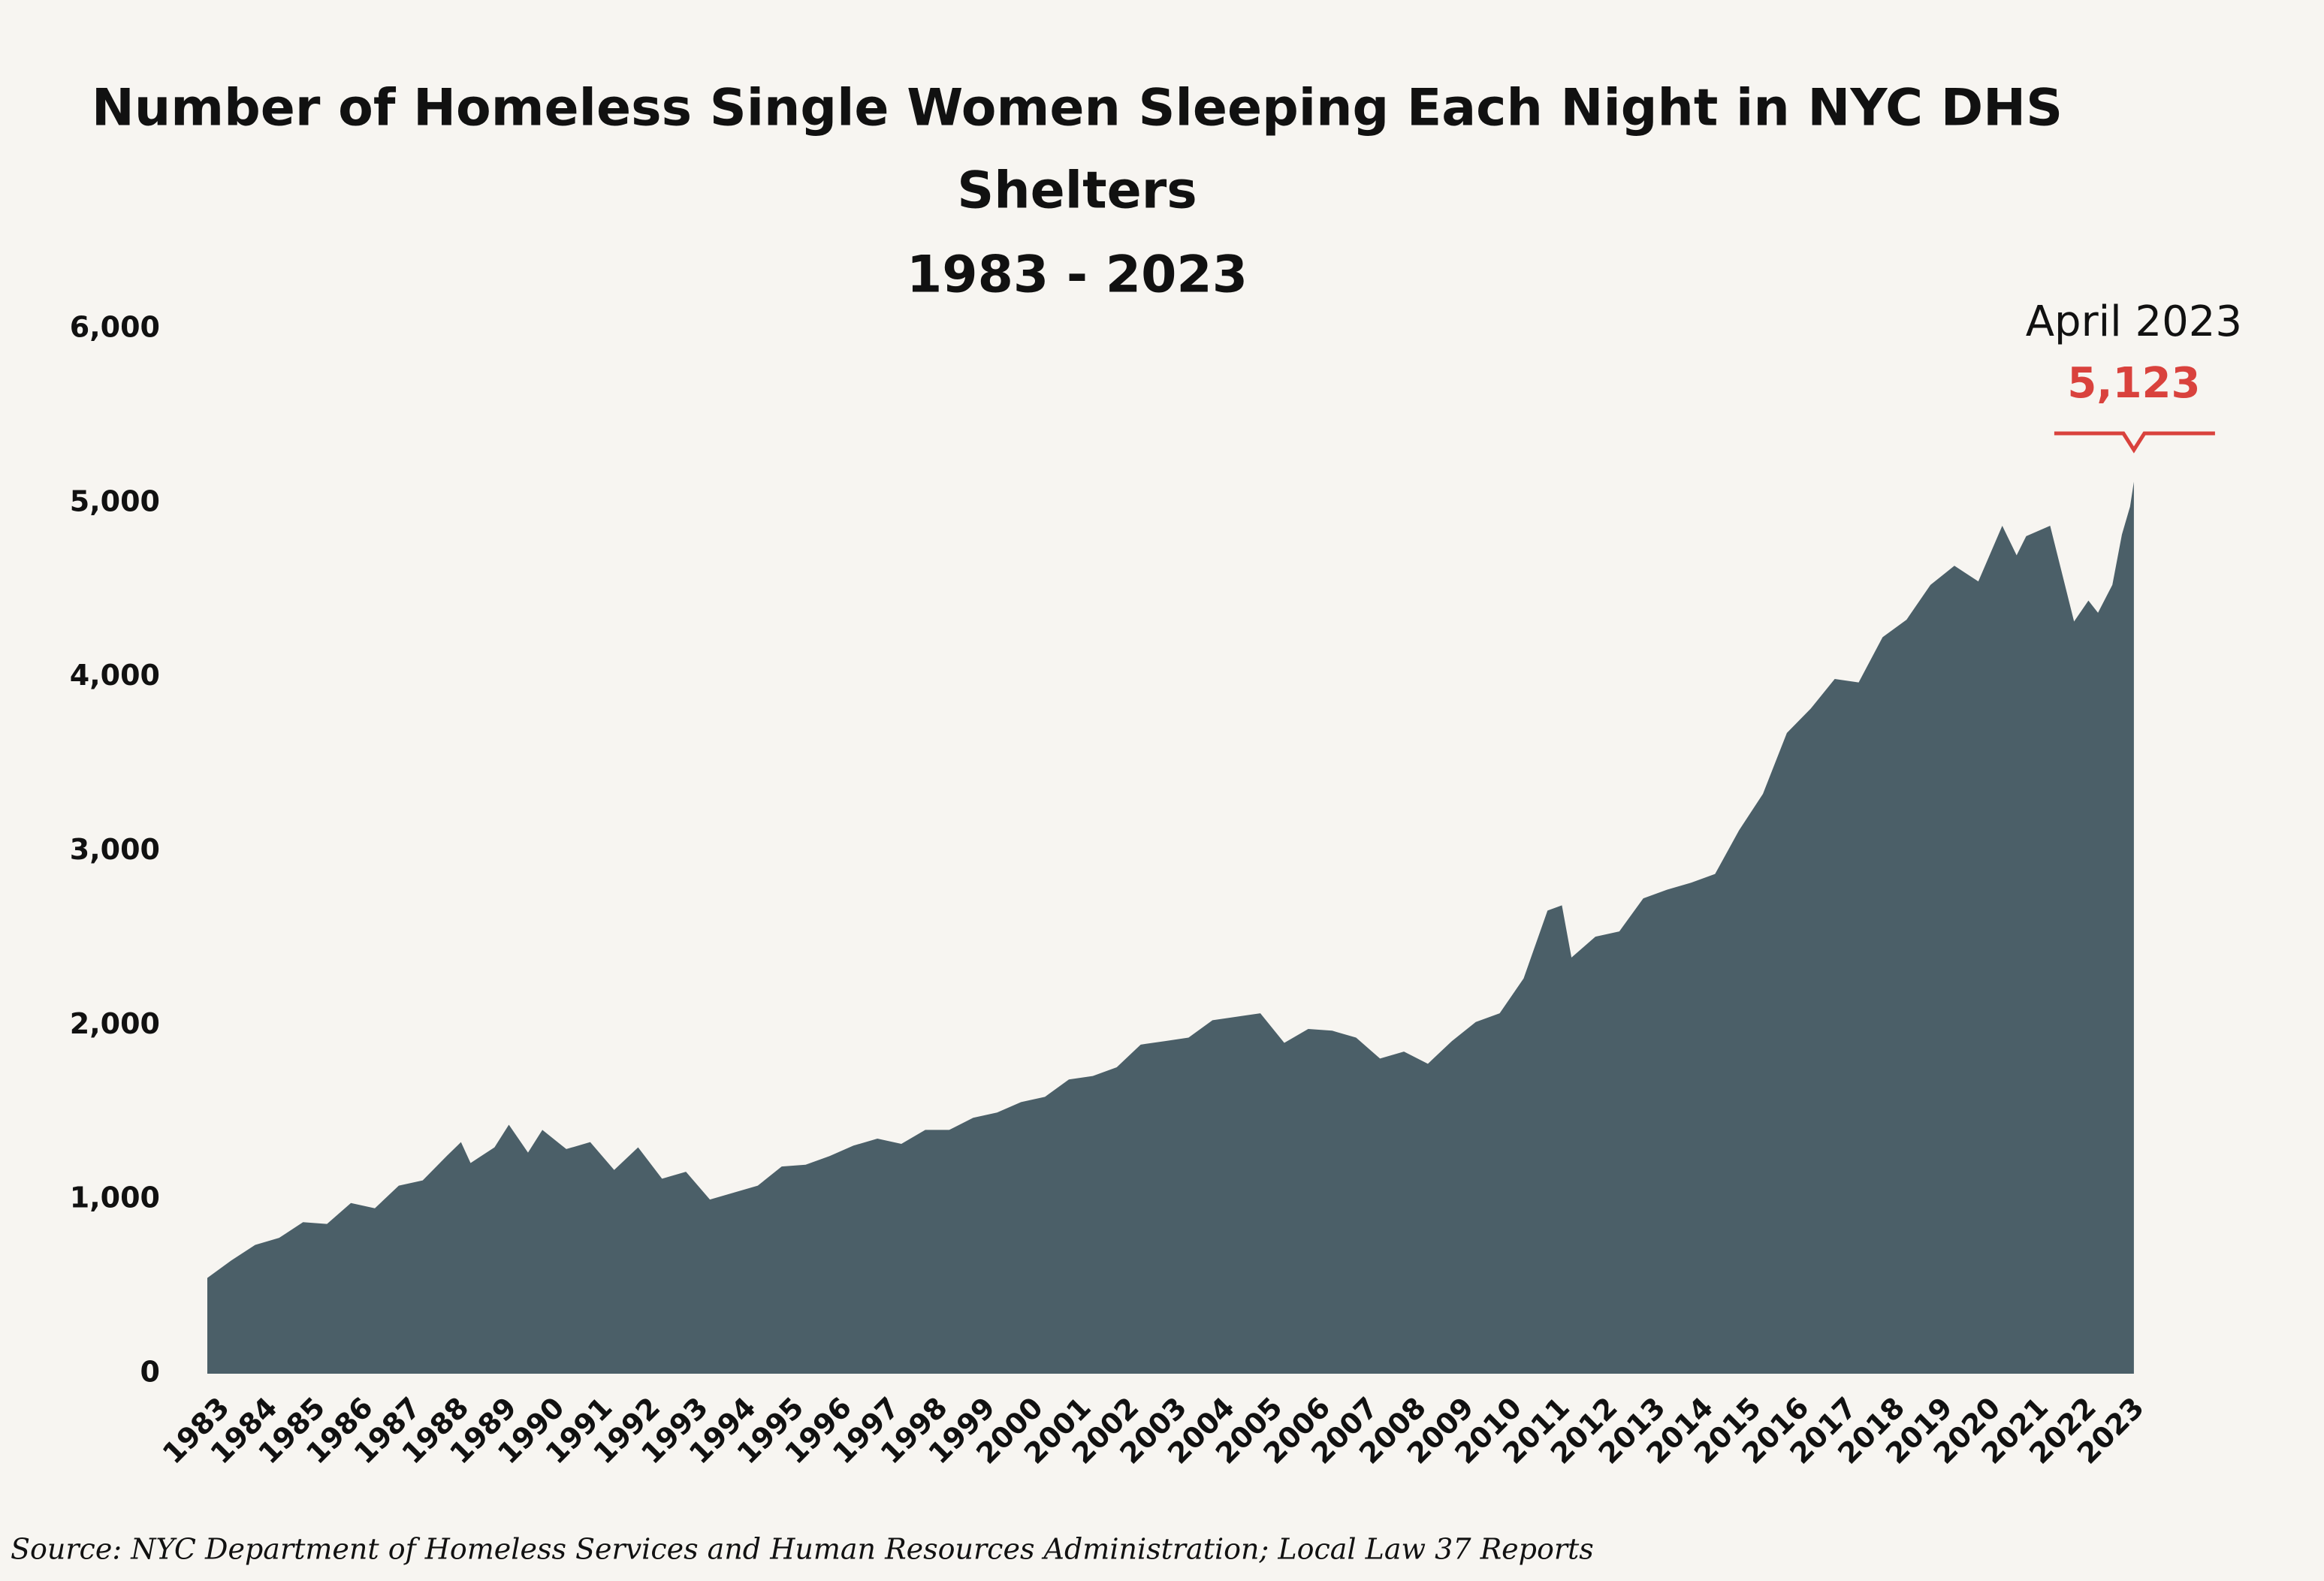 The image size is (2324, 1581). What do you see at coordinates (2134, 321) in the screenshot?
I see `annotation-label: April 2023` at bounding box center [2134, 321].